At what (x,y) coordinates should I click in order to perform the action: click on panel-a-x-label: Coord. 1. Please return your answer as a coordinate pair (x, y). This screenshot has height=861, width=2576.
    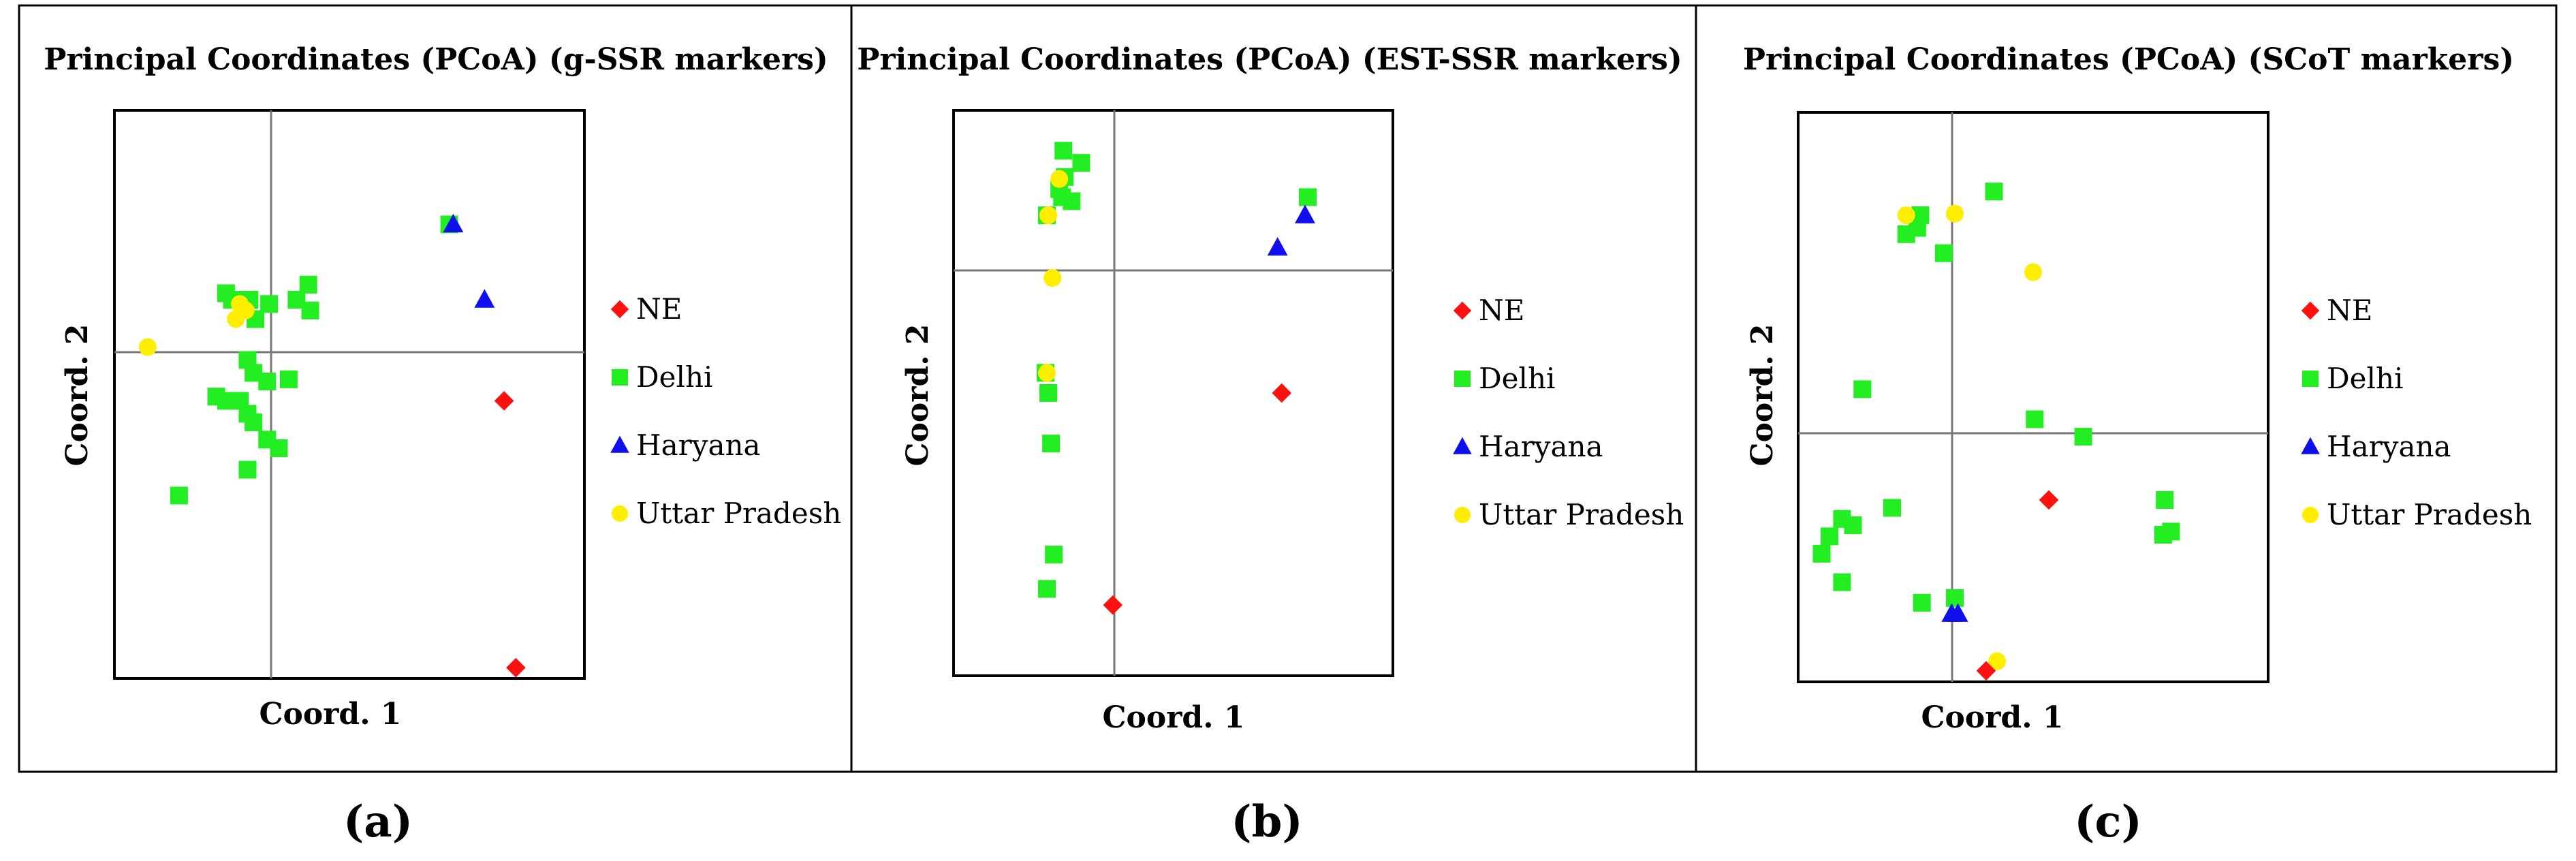
    Looking at the image, I should click on (331, 714).